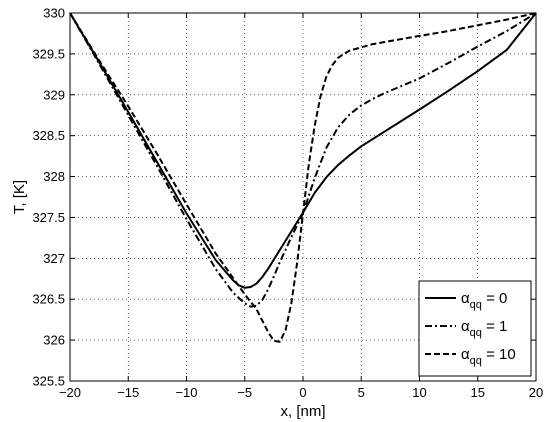 The height and width of the screenshot is (422, 548). What do you see at coordinates (419, 392) in the screenshot?
I see `x-tick-label: 10` at bounding box center [419, 392].